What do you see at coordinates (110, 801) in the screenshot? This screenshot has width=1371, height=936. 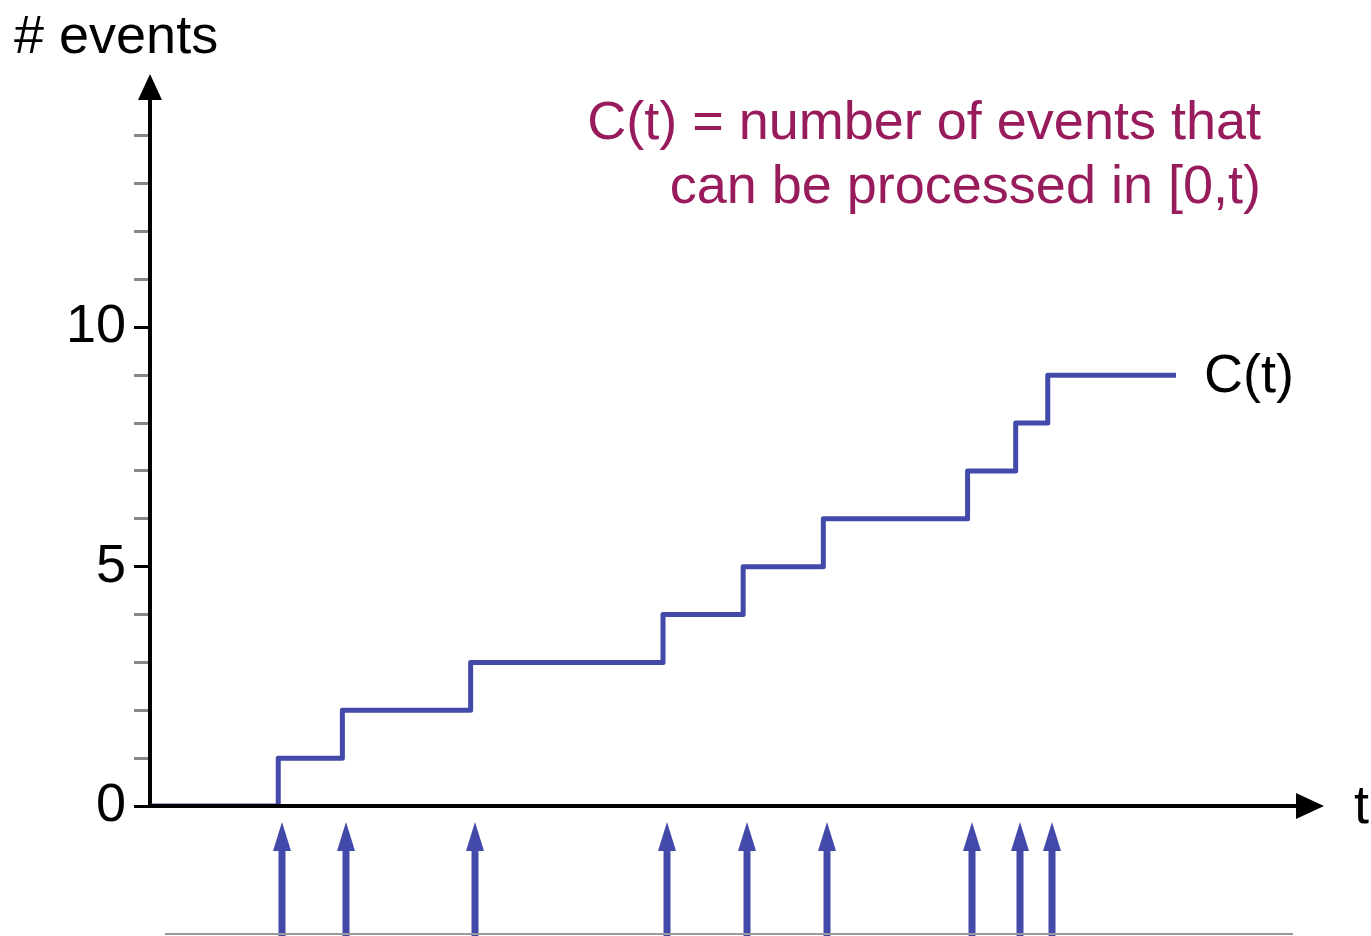 I see `y-tick-label: 0` at bounding box center [110, 801].